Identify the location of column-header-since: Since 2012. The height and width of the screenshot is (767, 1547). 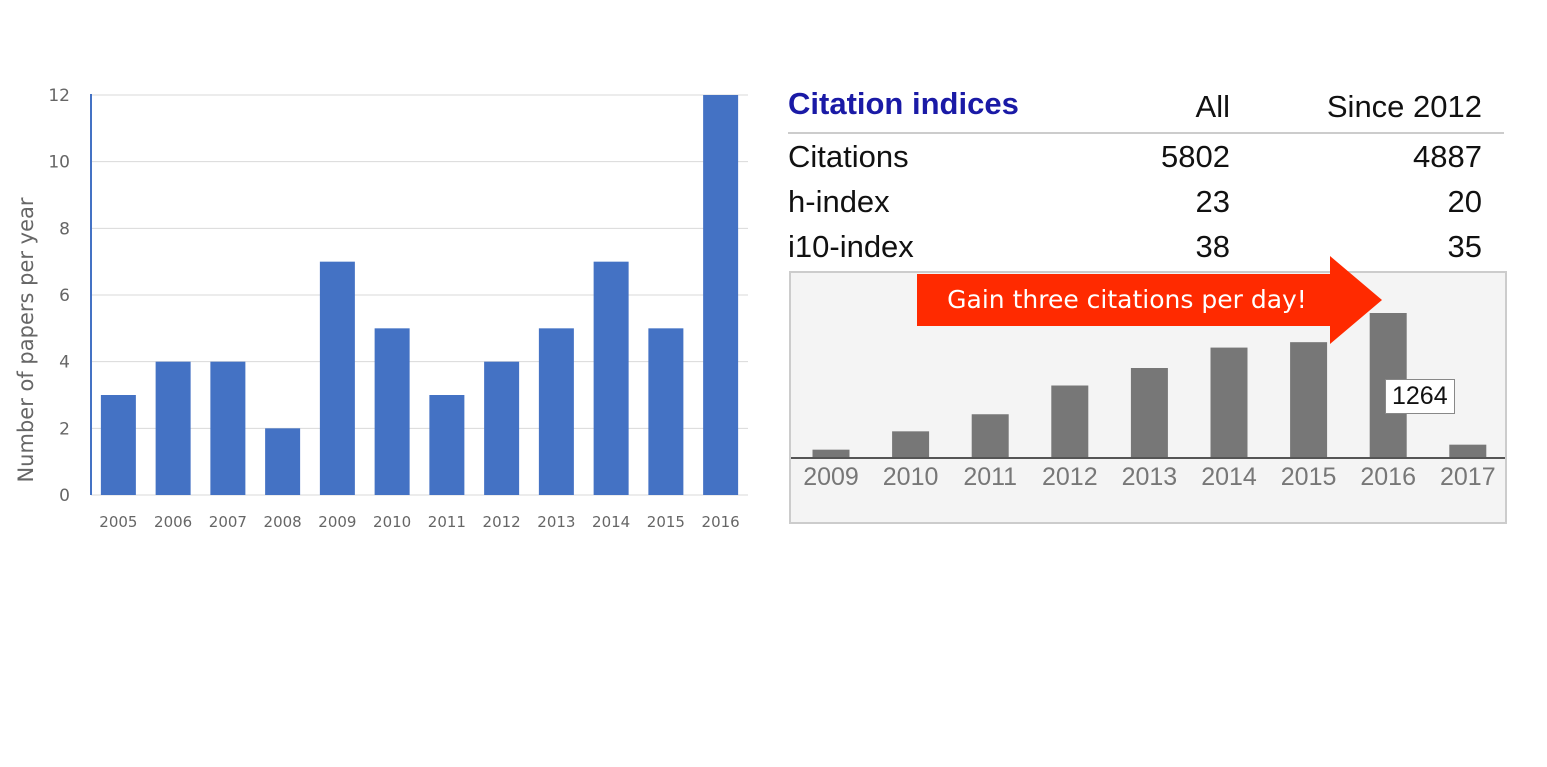
(1404, 106).